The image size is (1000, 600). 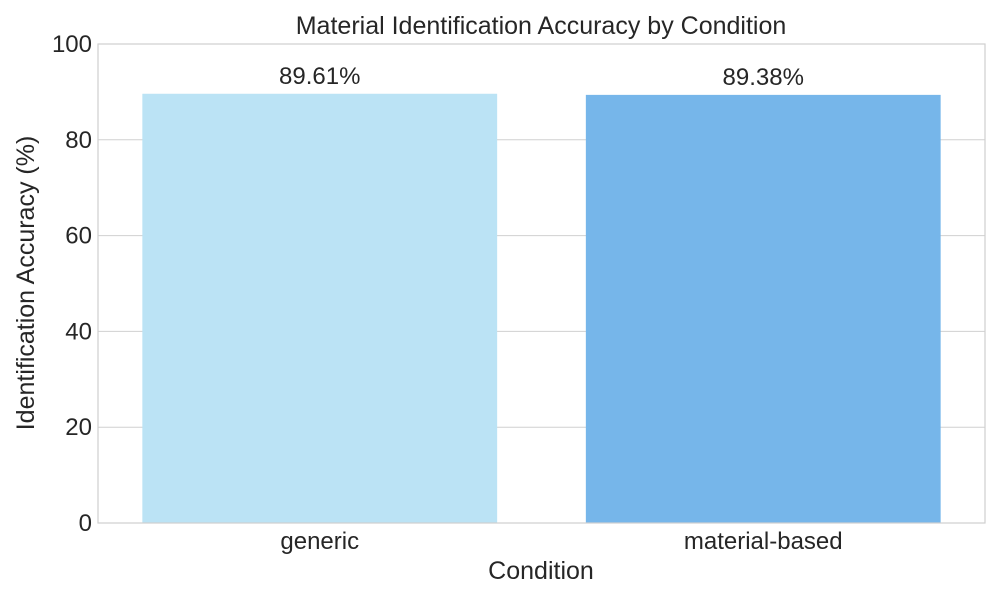 What do you see at coordinates (78, 331) in the screenshot?
I see `y-tick-label: 40` at bounding box center [78, 331].